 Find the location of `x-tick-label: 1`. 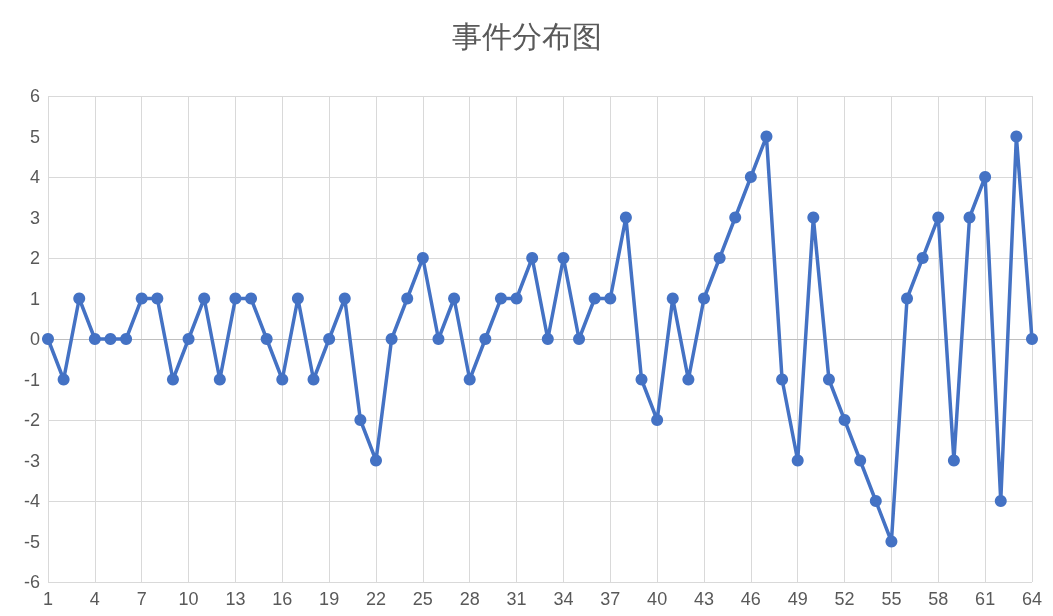

x-tick-label: 1 is located at coordinates (48, 599).